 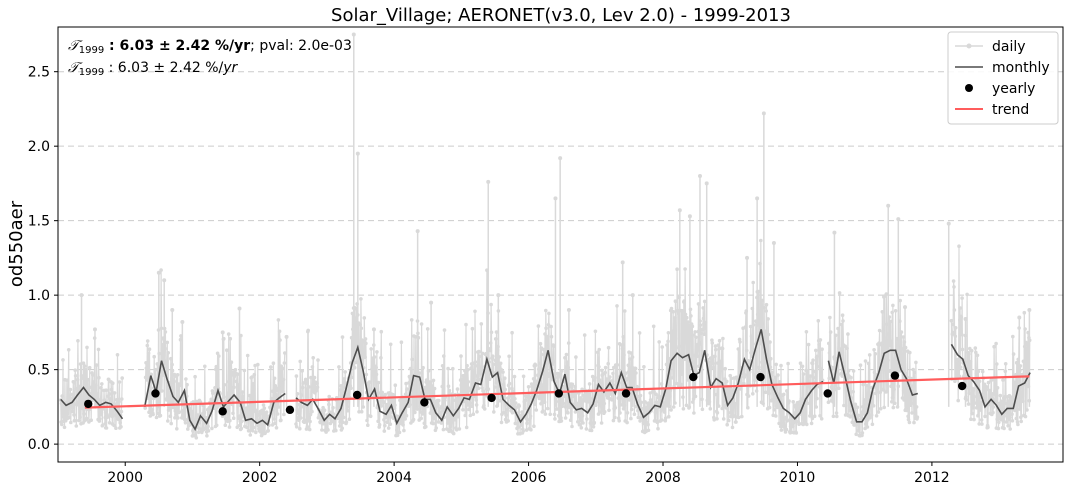 What do you see at coordinates (153, 69) in the screenshot?
I see `annotation-line-2: 𝒯1999 : 6.03 ± 2.42 %/yr` at bounding box center [153, 69].